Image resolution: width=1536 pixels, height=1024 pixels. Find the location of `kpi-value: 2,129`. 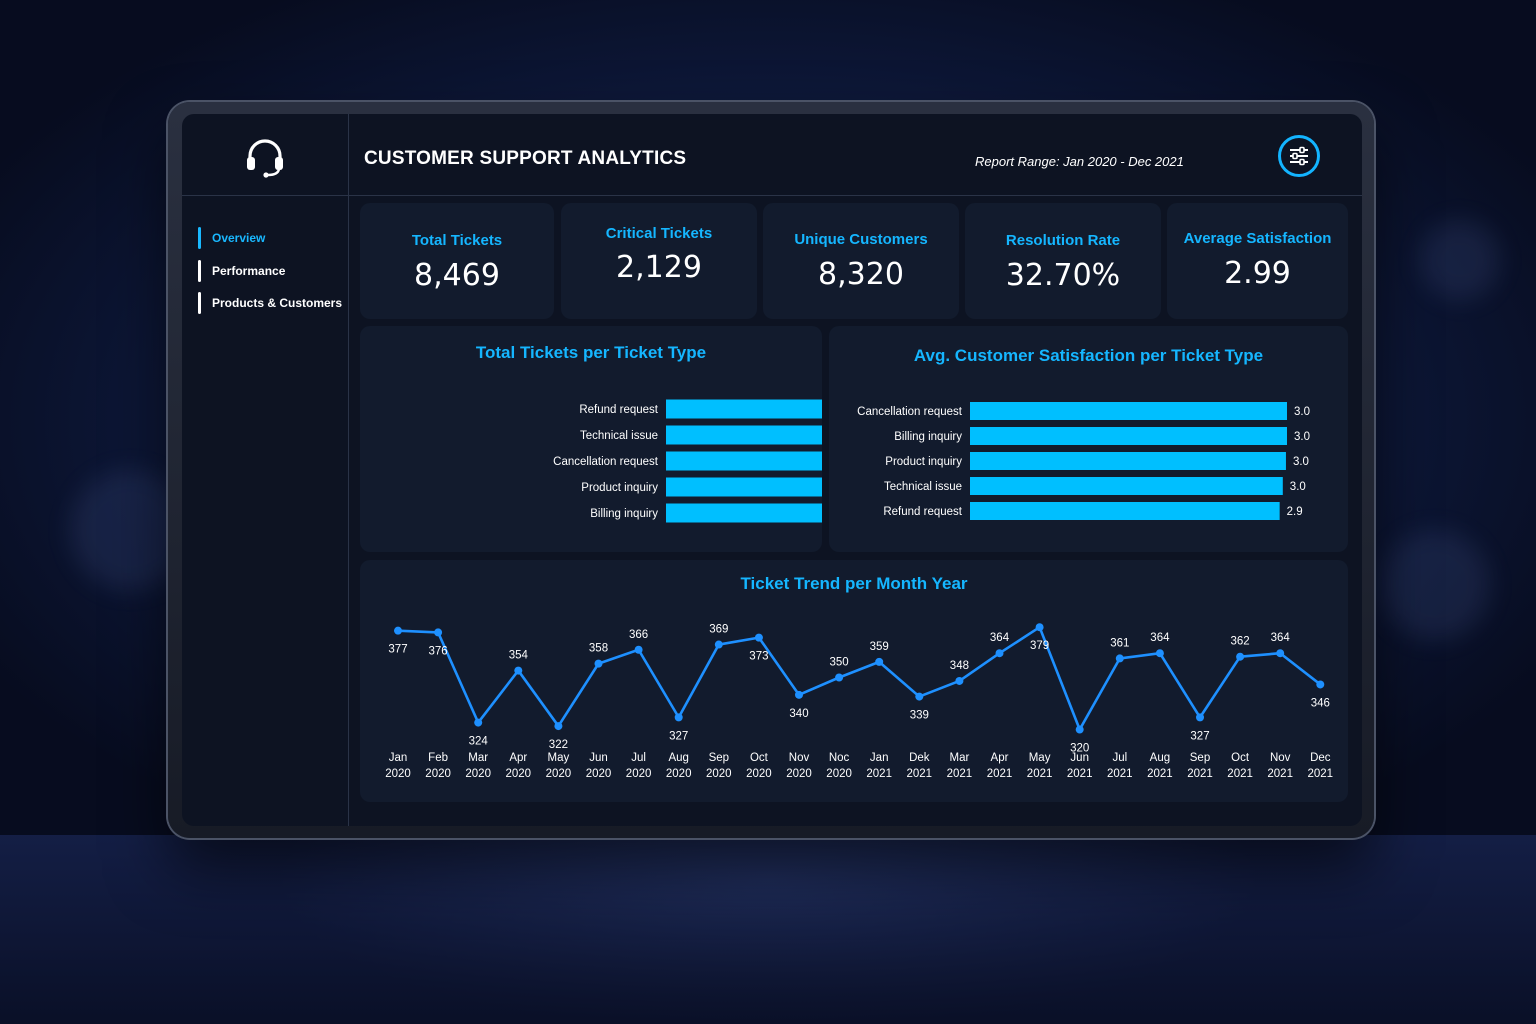

kpi-value: 2,129 is located at coordinates (659, 267).